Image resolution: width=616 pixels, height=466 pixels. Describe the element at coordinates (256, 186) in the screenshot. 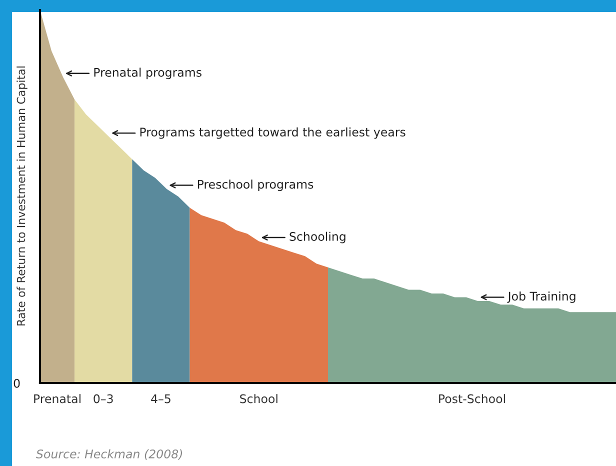

I see `annotation: Preschool programs` at that location.